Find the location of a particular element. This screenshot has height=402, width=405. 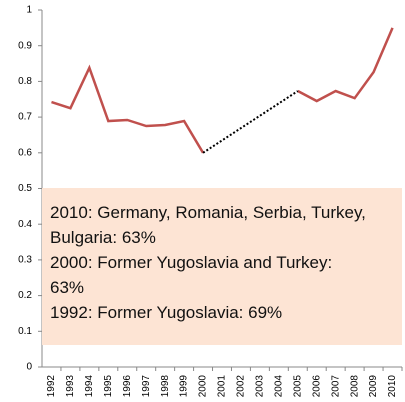

y-tick-label: 1 is located at coordinates (29, 10).